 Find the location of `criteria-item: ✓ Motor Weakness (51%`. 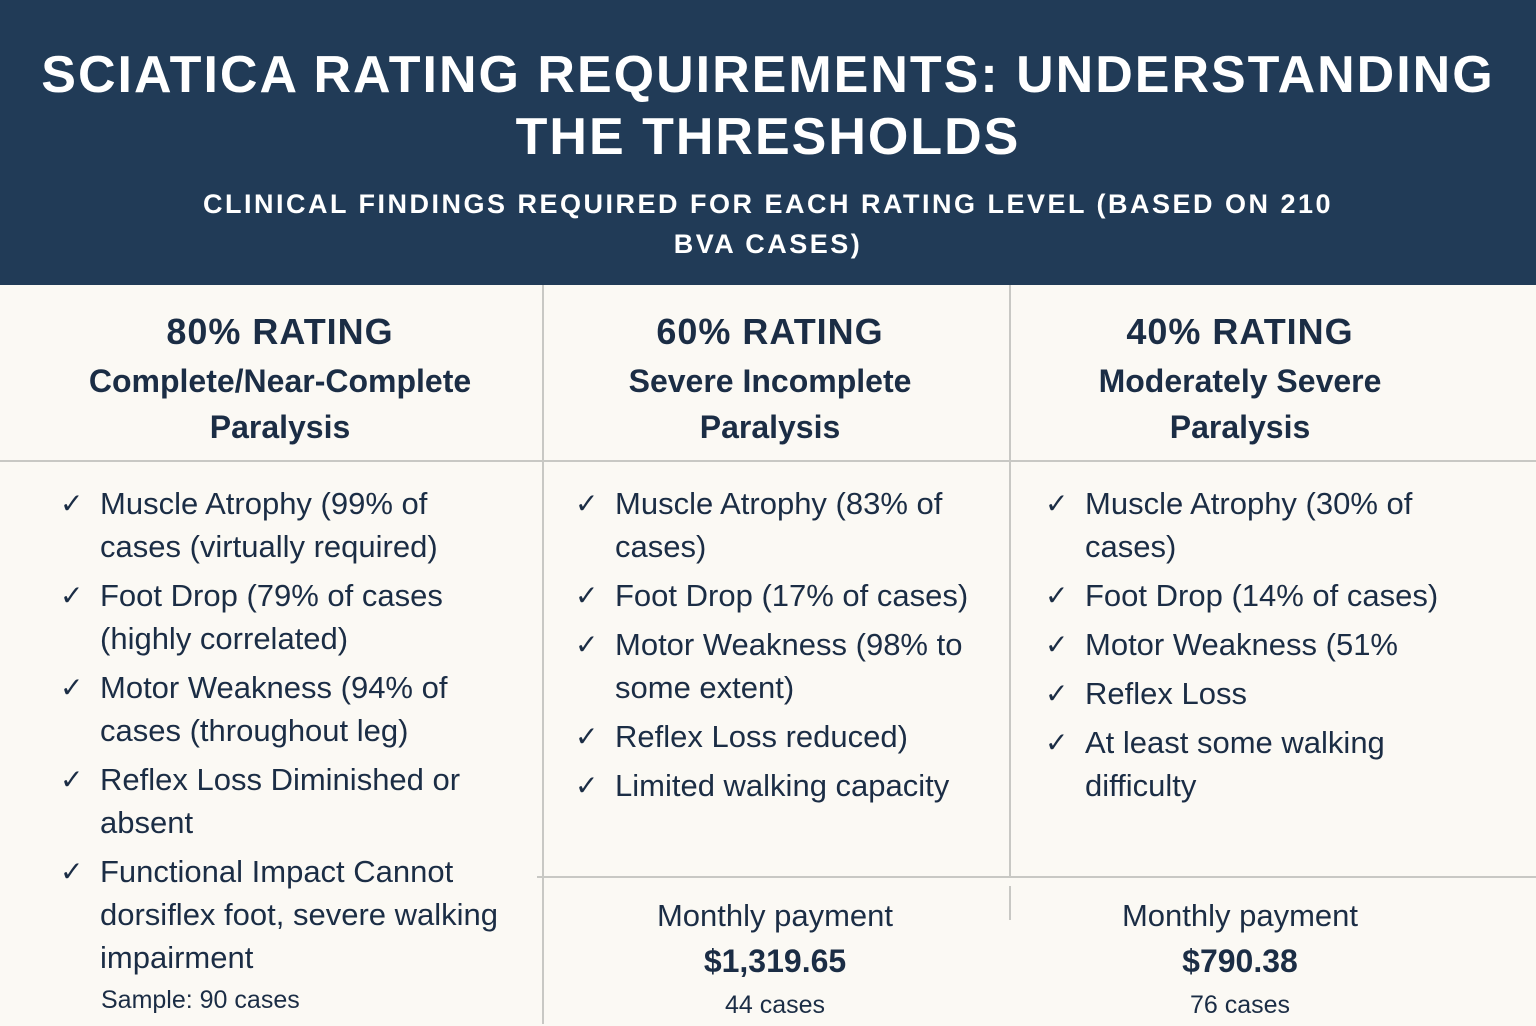

criteria-item: ✓ Motor Weakness (51% is located at coordinates (1245, 644).